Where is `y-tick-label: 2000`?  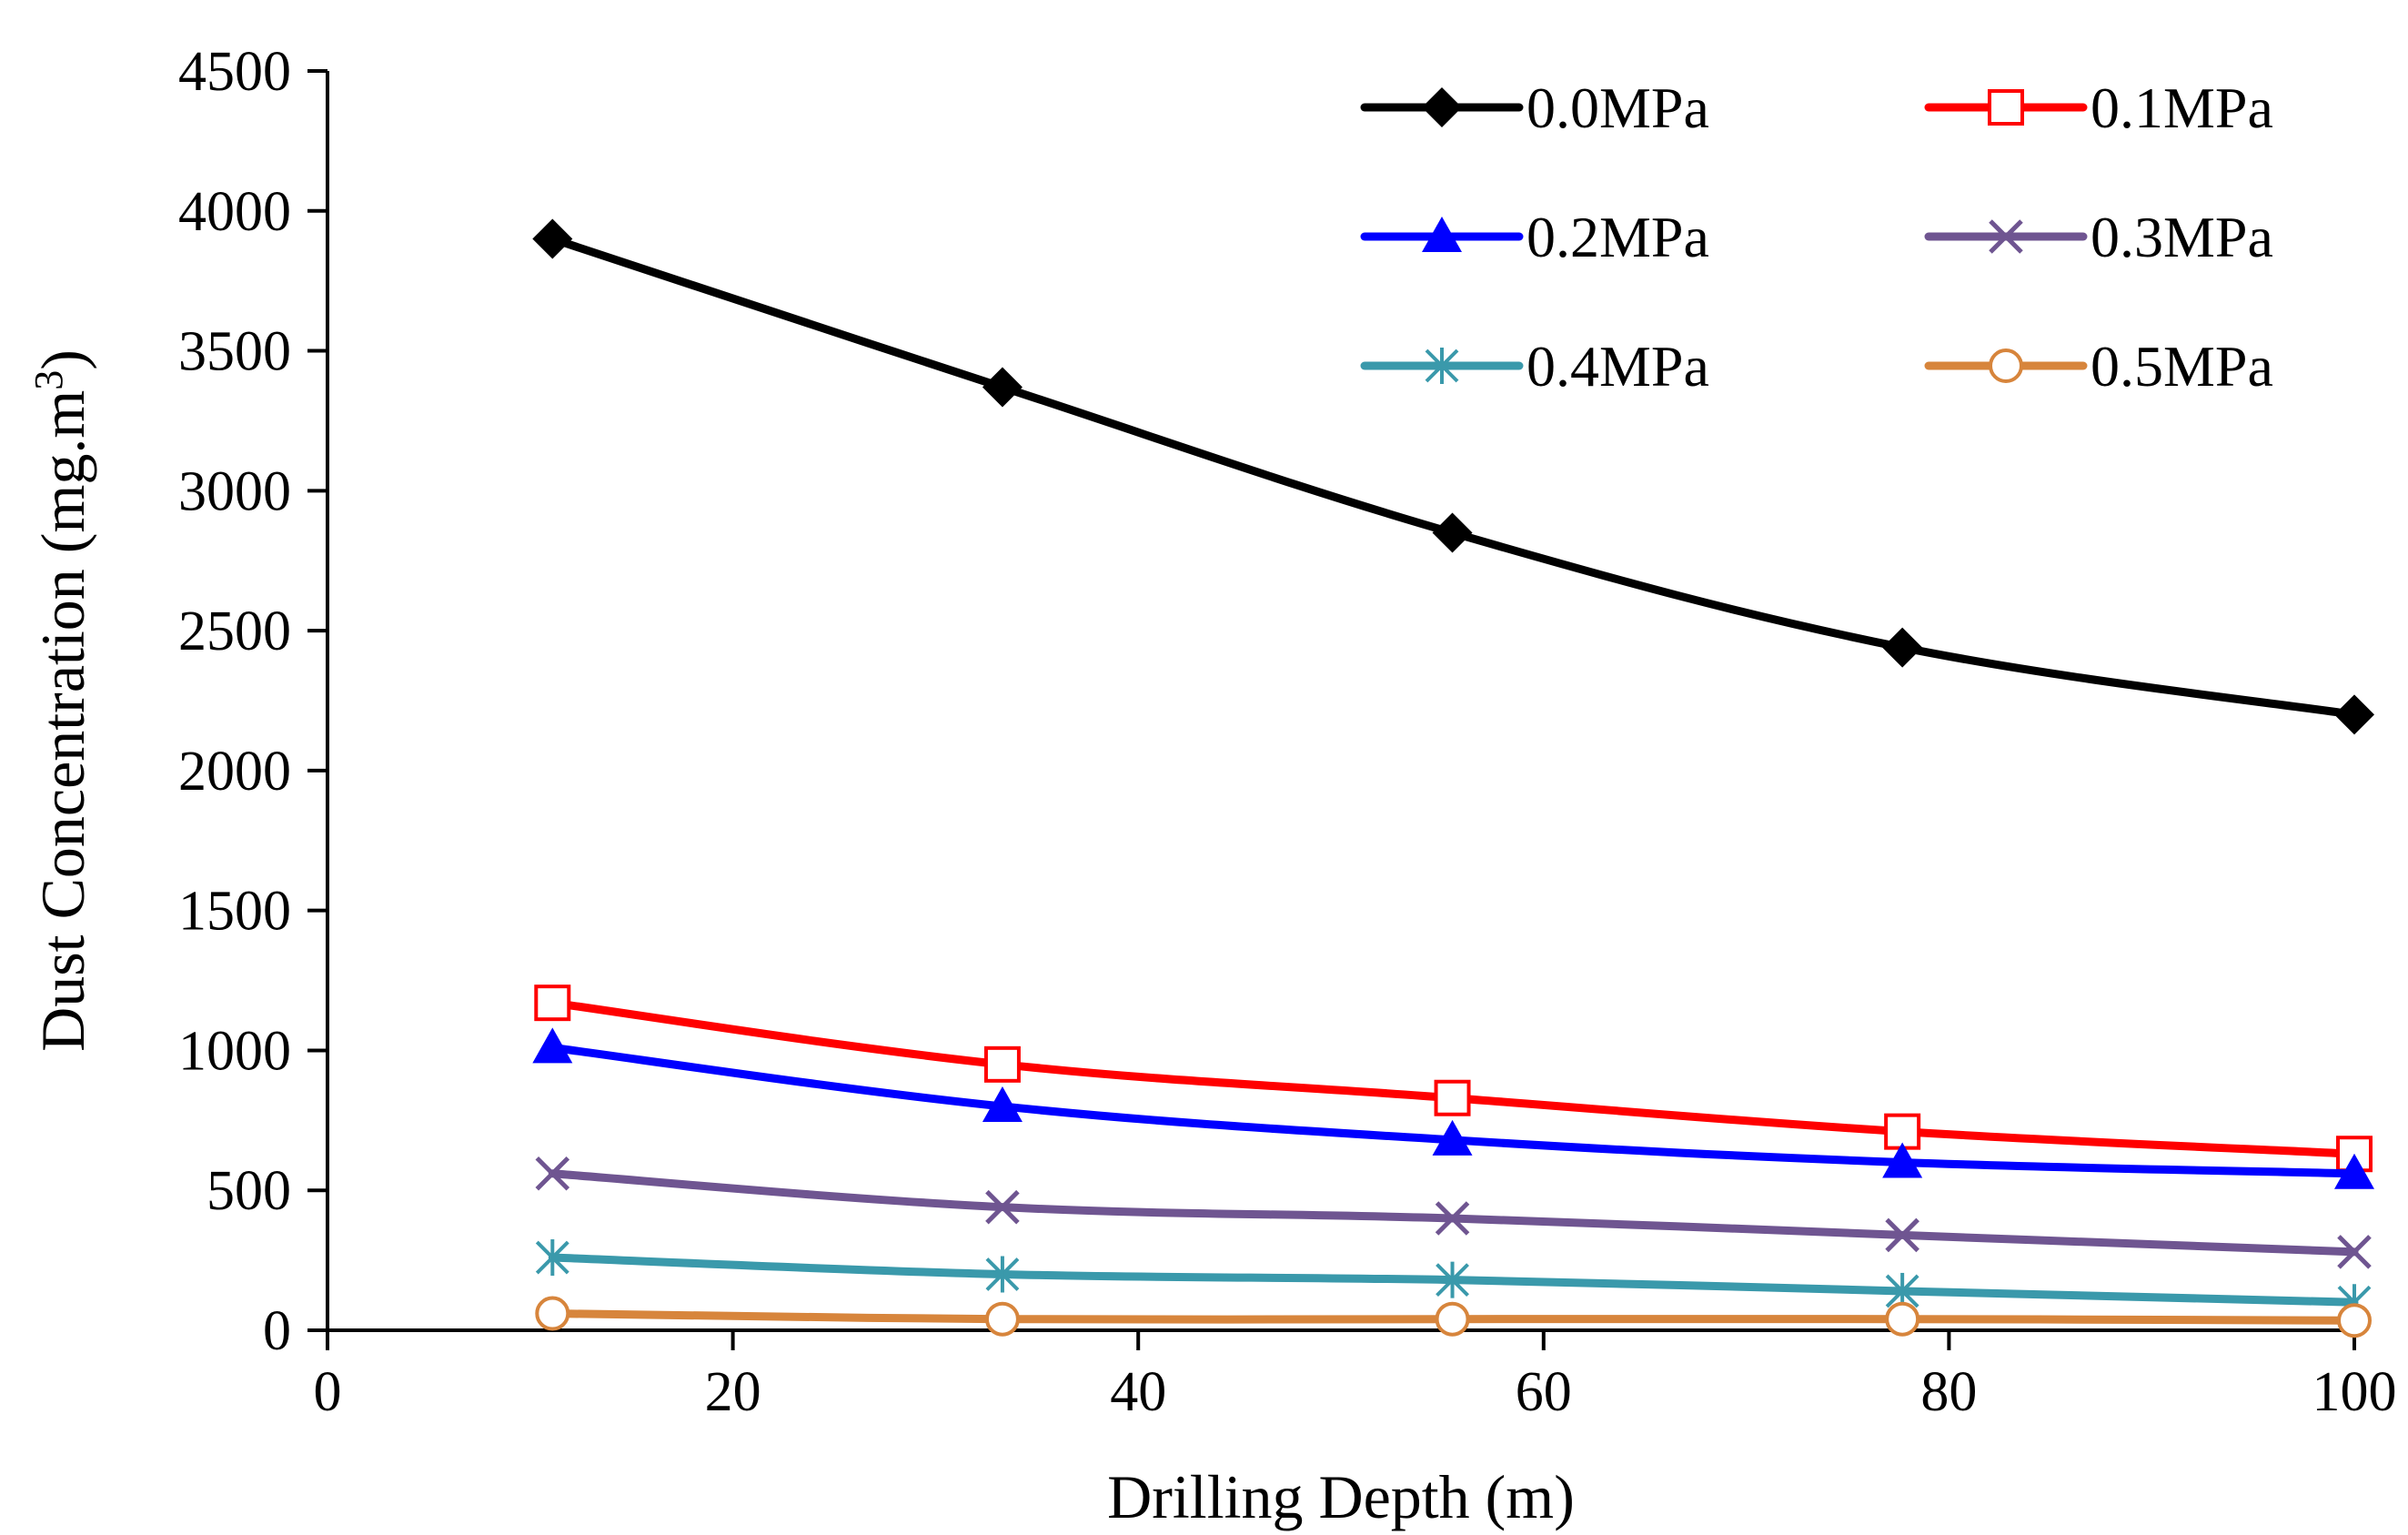
y-tick-label: 2000 is located at coordinates (235, 772).